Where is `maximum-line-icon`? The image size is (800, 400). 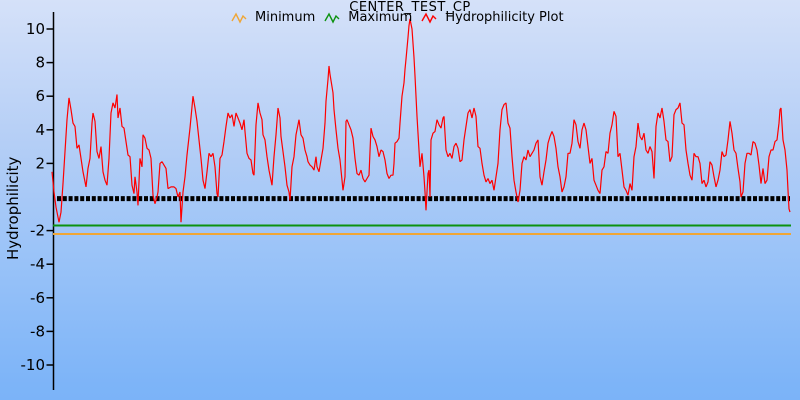 maximum-line-icon is located at coordinates (332, 18).